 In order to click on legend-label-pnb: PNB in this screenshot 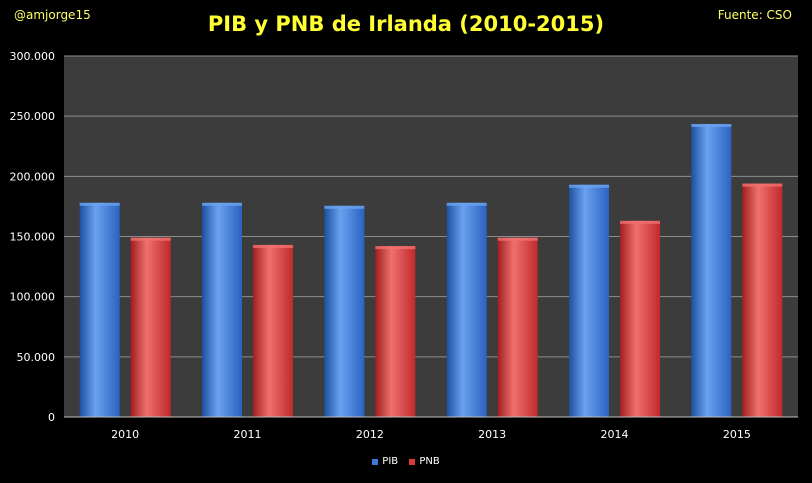, I will do `click(429, 461)`.